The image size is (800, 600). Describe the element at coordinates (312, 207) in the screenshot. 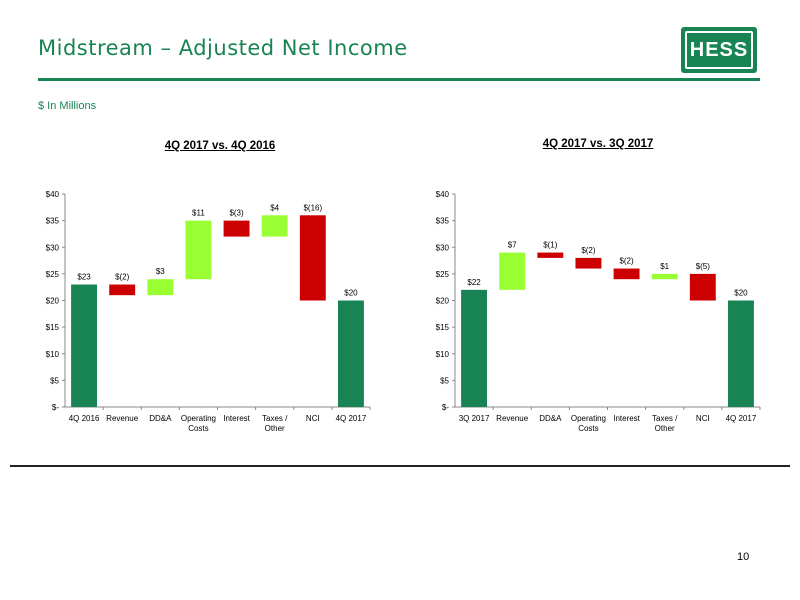

I see `data-label: $(16)` at that location.